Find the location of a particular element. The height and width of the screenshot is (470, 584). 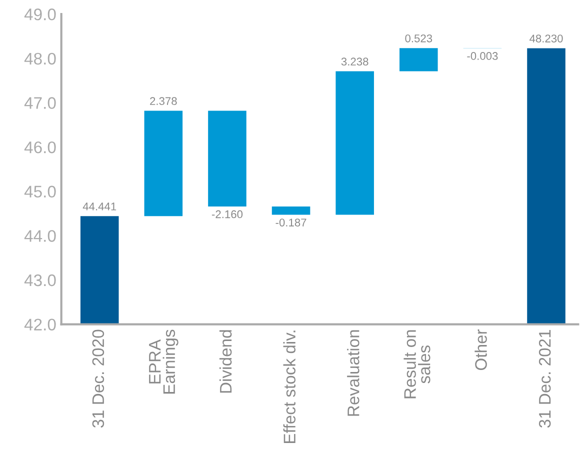

y-tick-label: 43.0 is located at coordinates (40, 280).